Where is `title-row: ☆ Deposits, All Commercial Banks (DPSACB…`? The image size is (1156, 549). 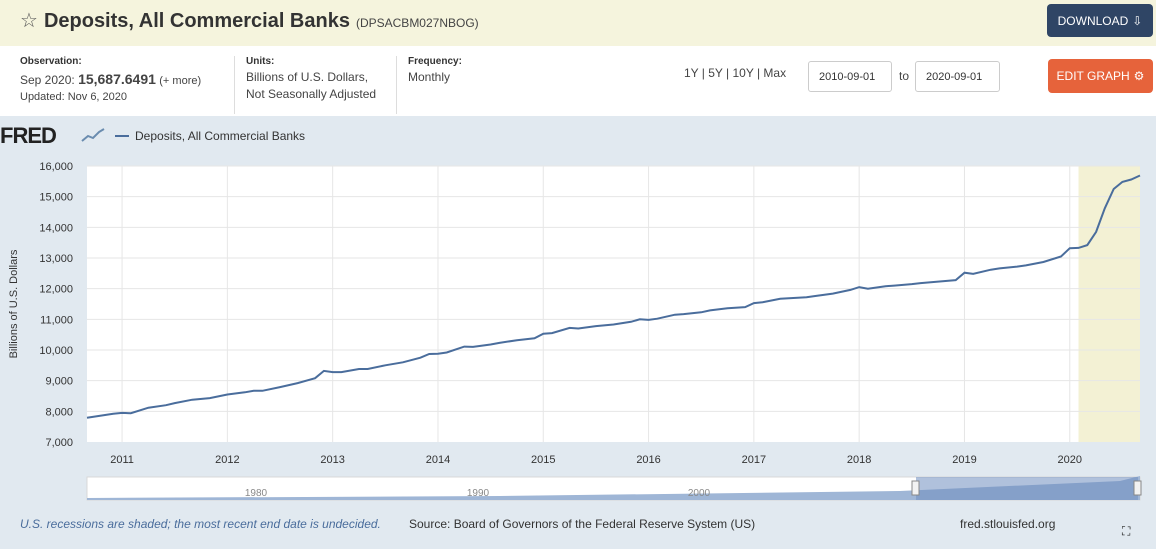
title-row: ☆ Deposits, All Commercial Banks (DPSACB… is located at coordinates (249, 20).